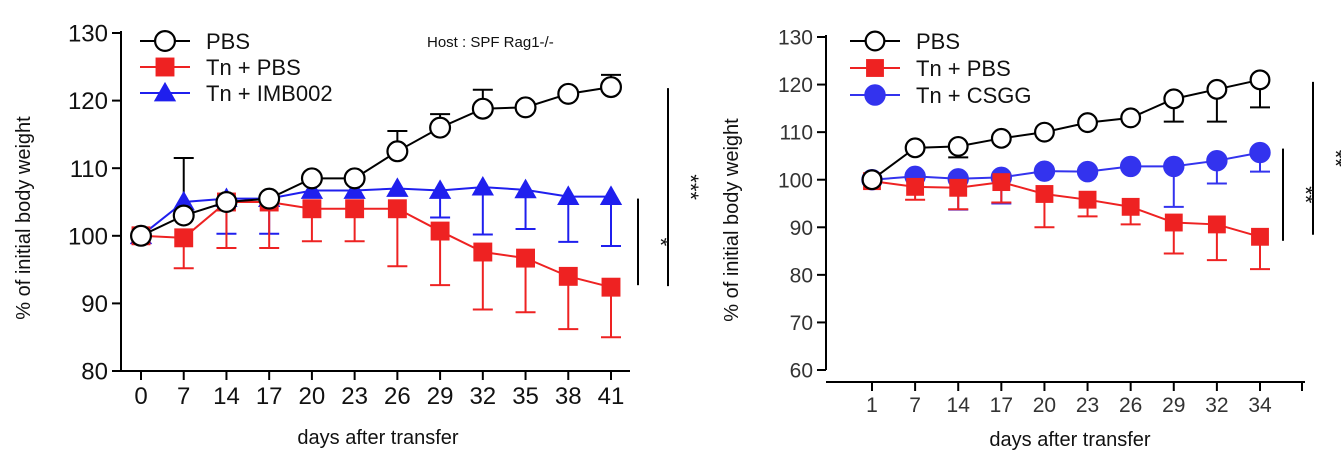 Image resolution: width=1341 pixels, height=461 pixels. What do you see at coordinates (1260, 405) in the screenshot?
I see `right-x-tick-label: 34` at bounding box center [1260, 405].